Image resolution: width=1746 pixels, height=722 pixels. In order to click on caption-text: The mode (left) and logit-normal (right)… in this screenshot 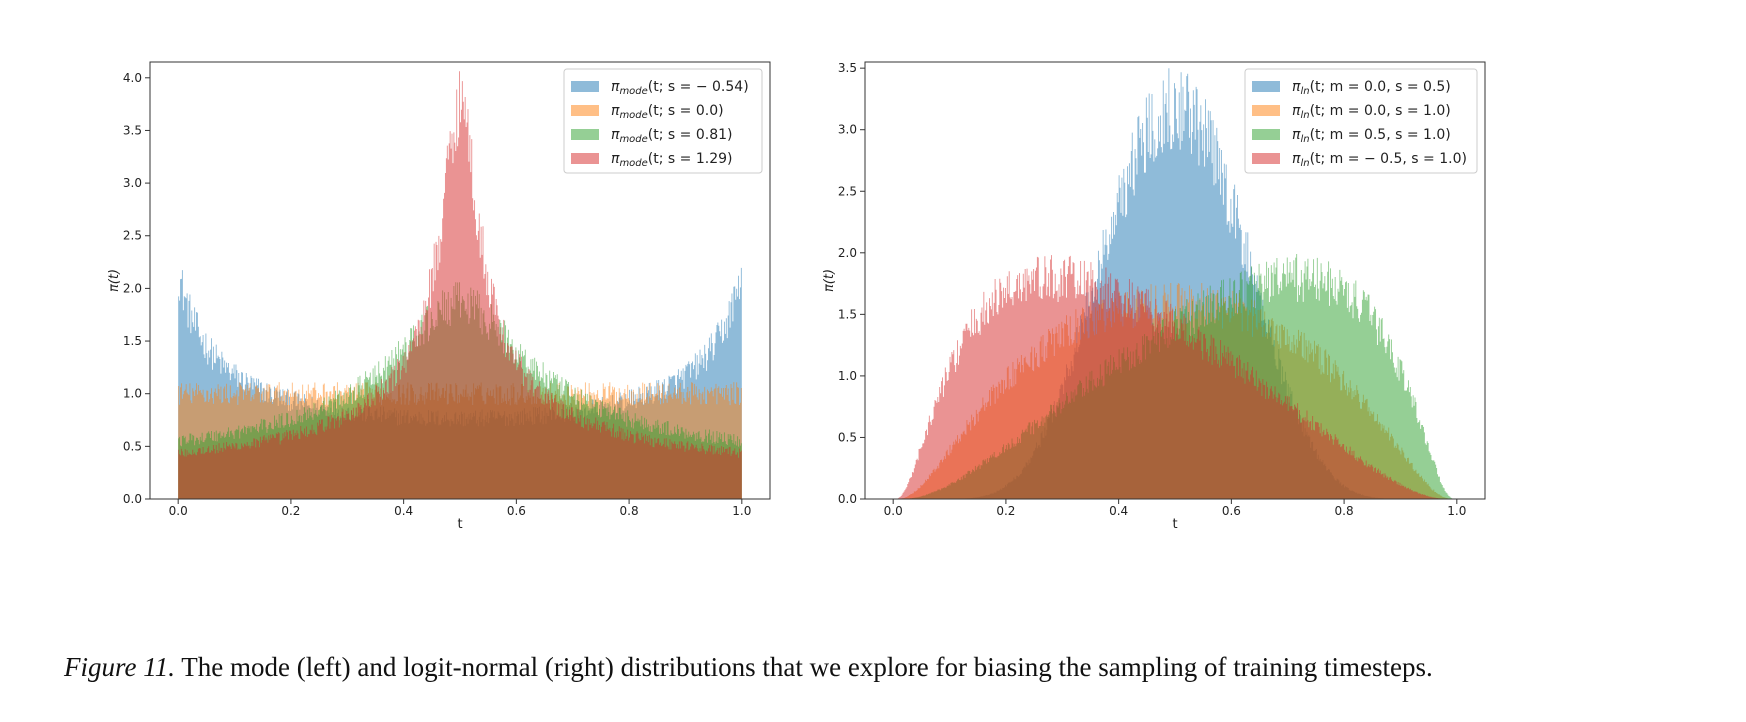, I will do `click(803, 667)`.